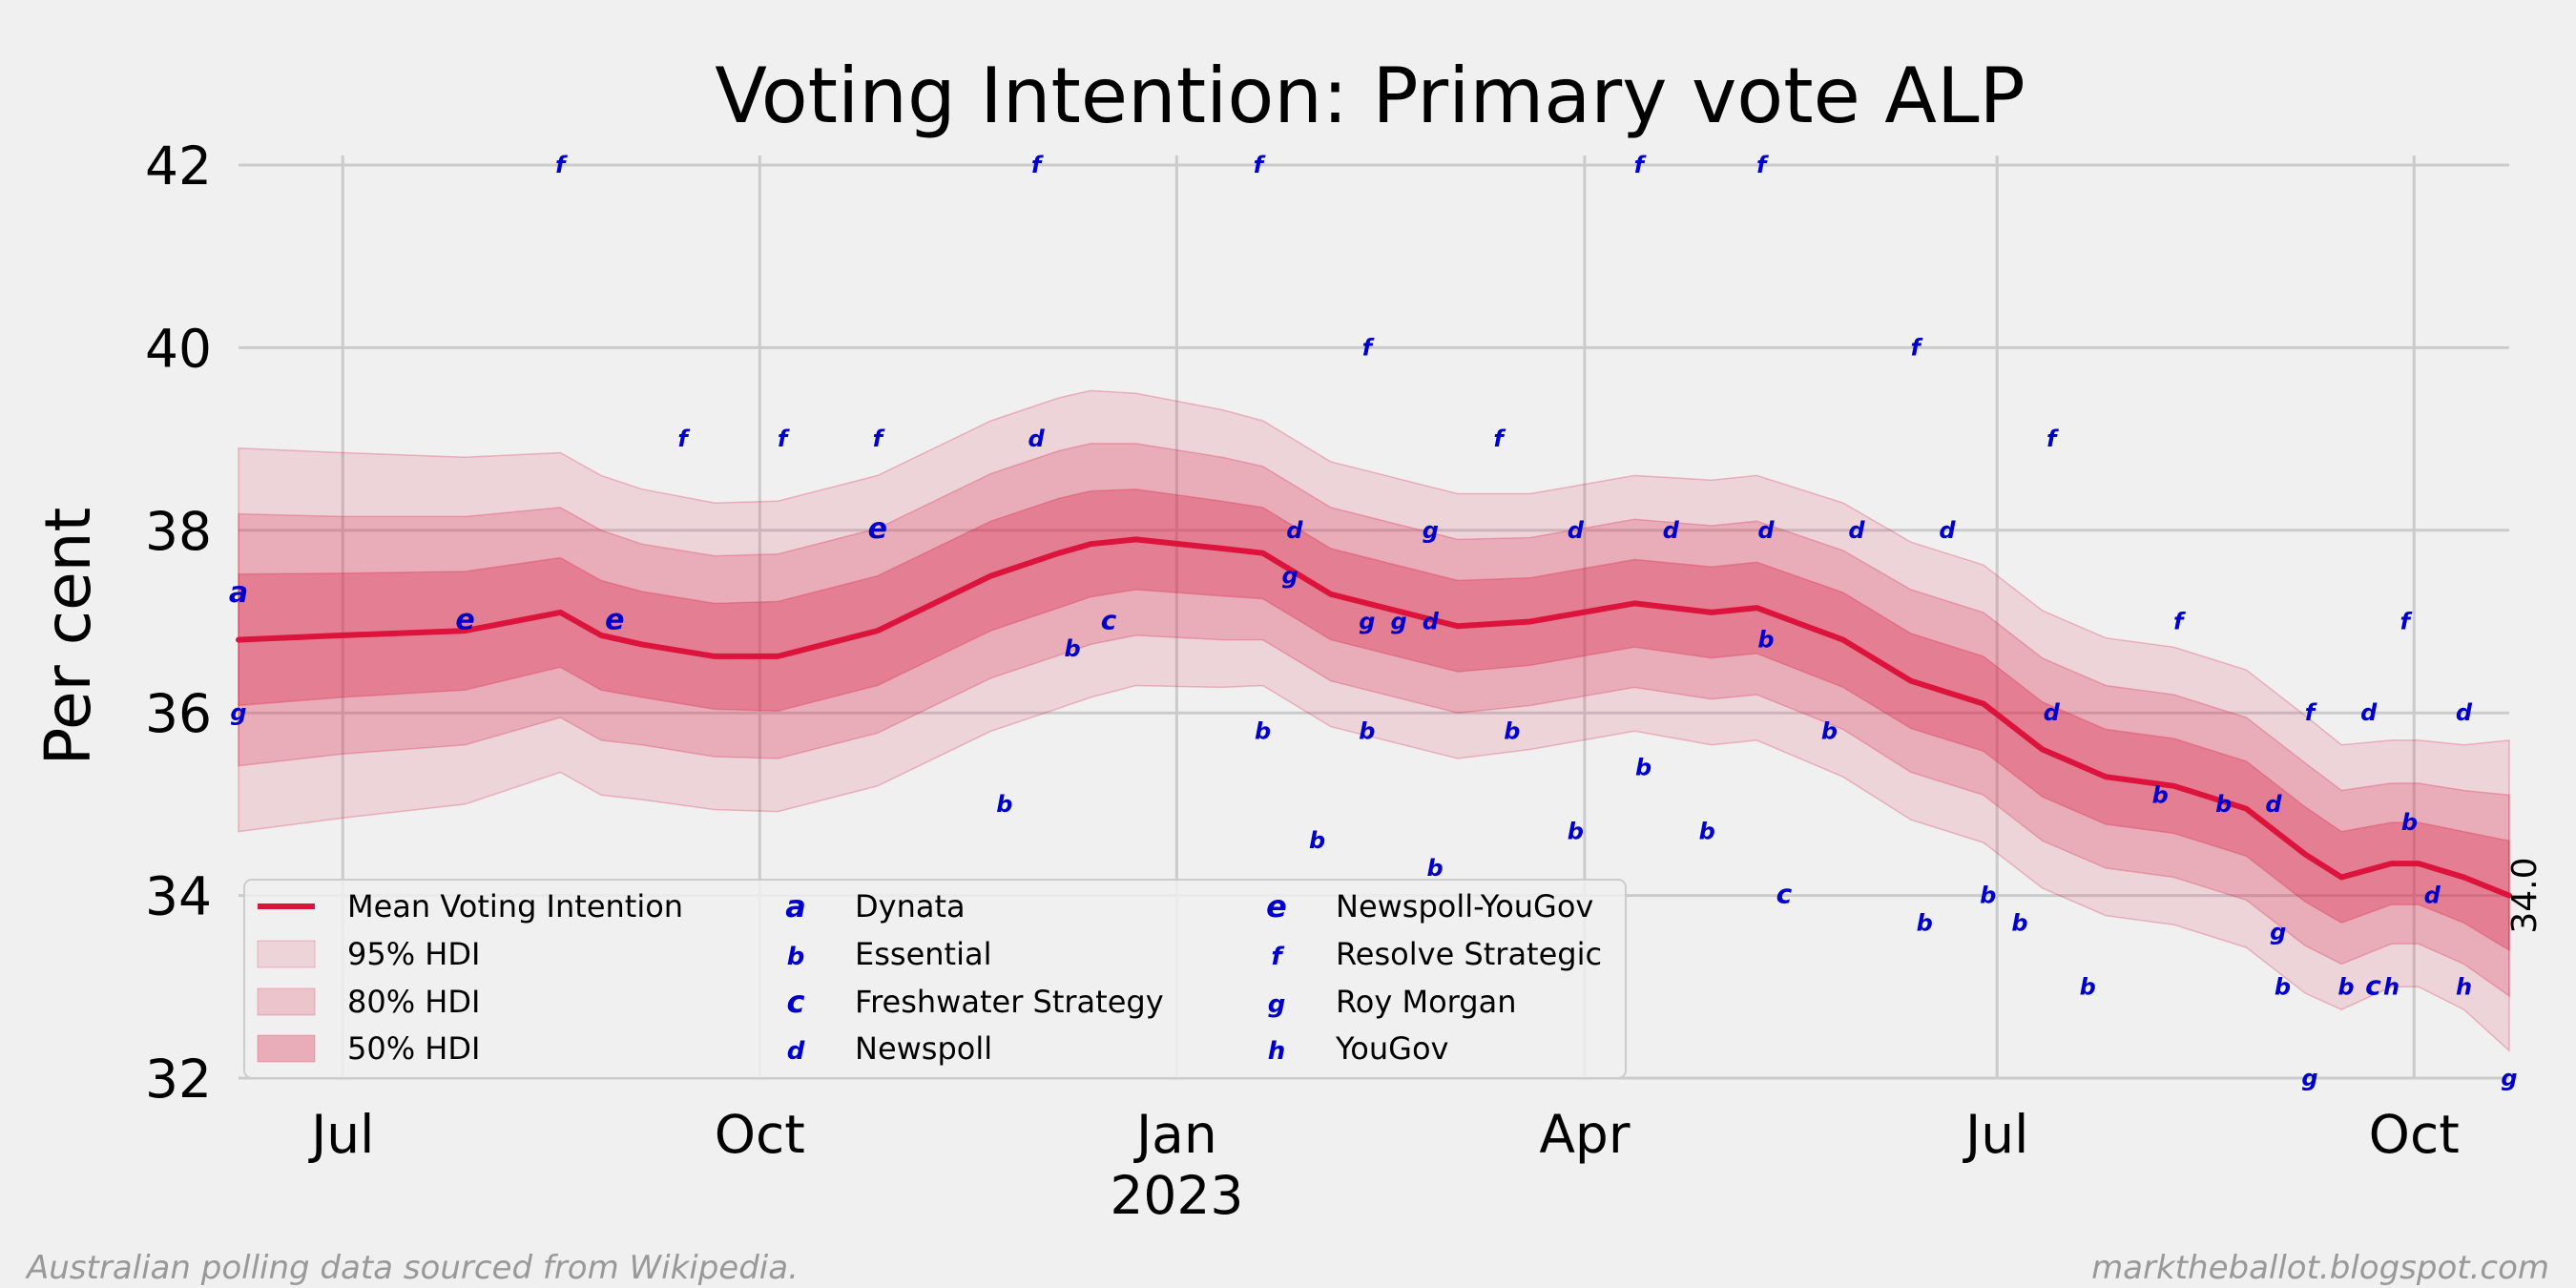  I want to click on x-tick-label: Apr, so click(1585, 1134).